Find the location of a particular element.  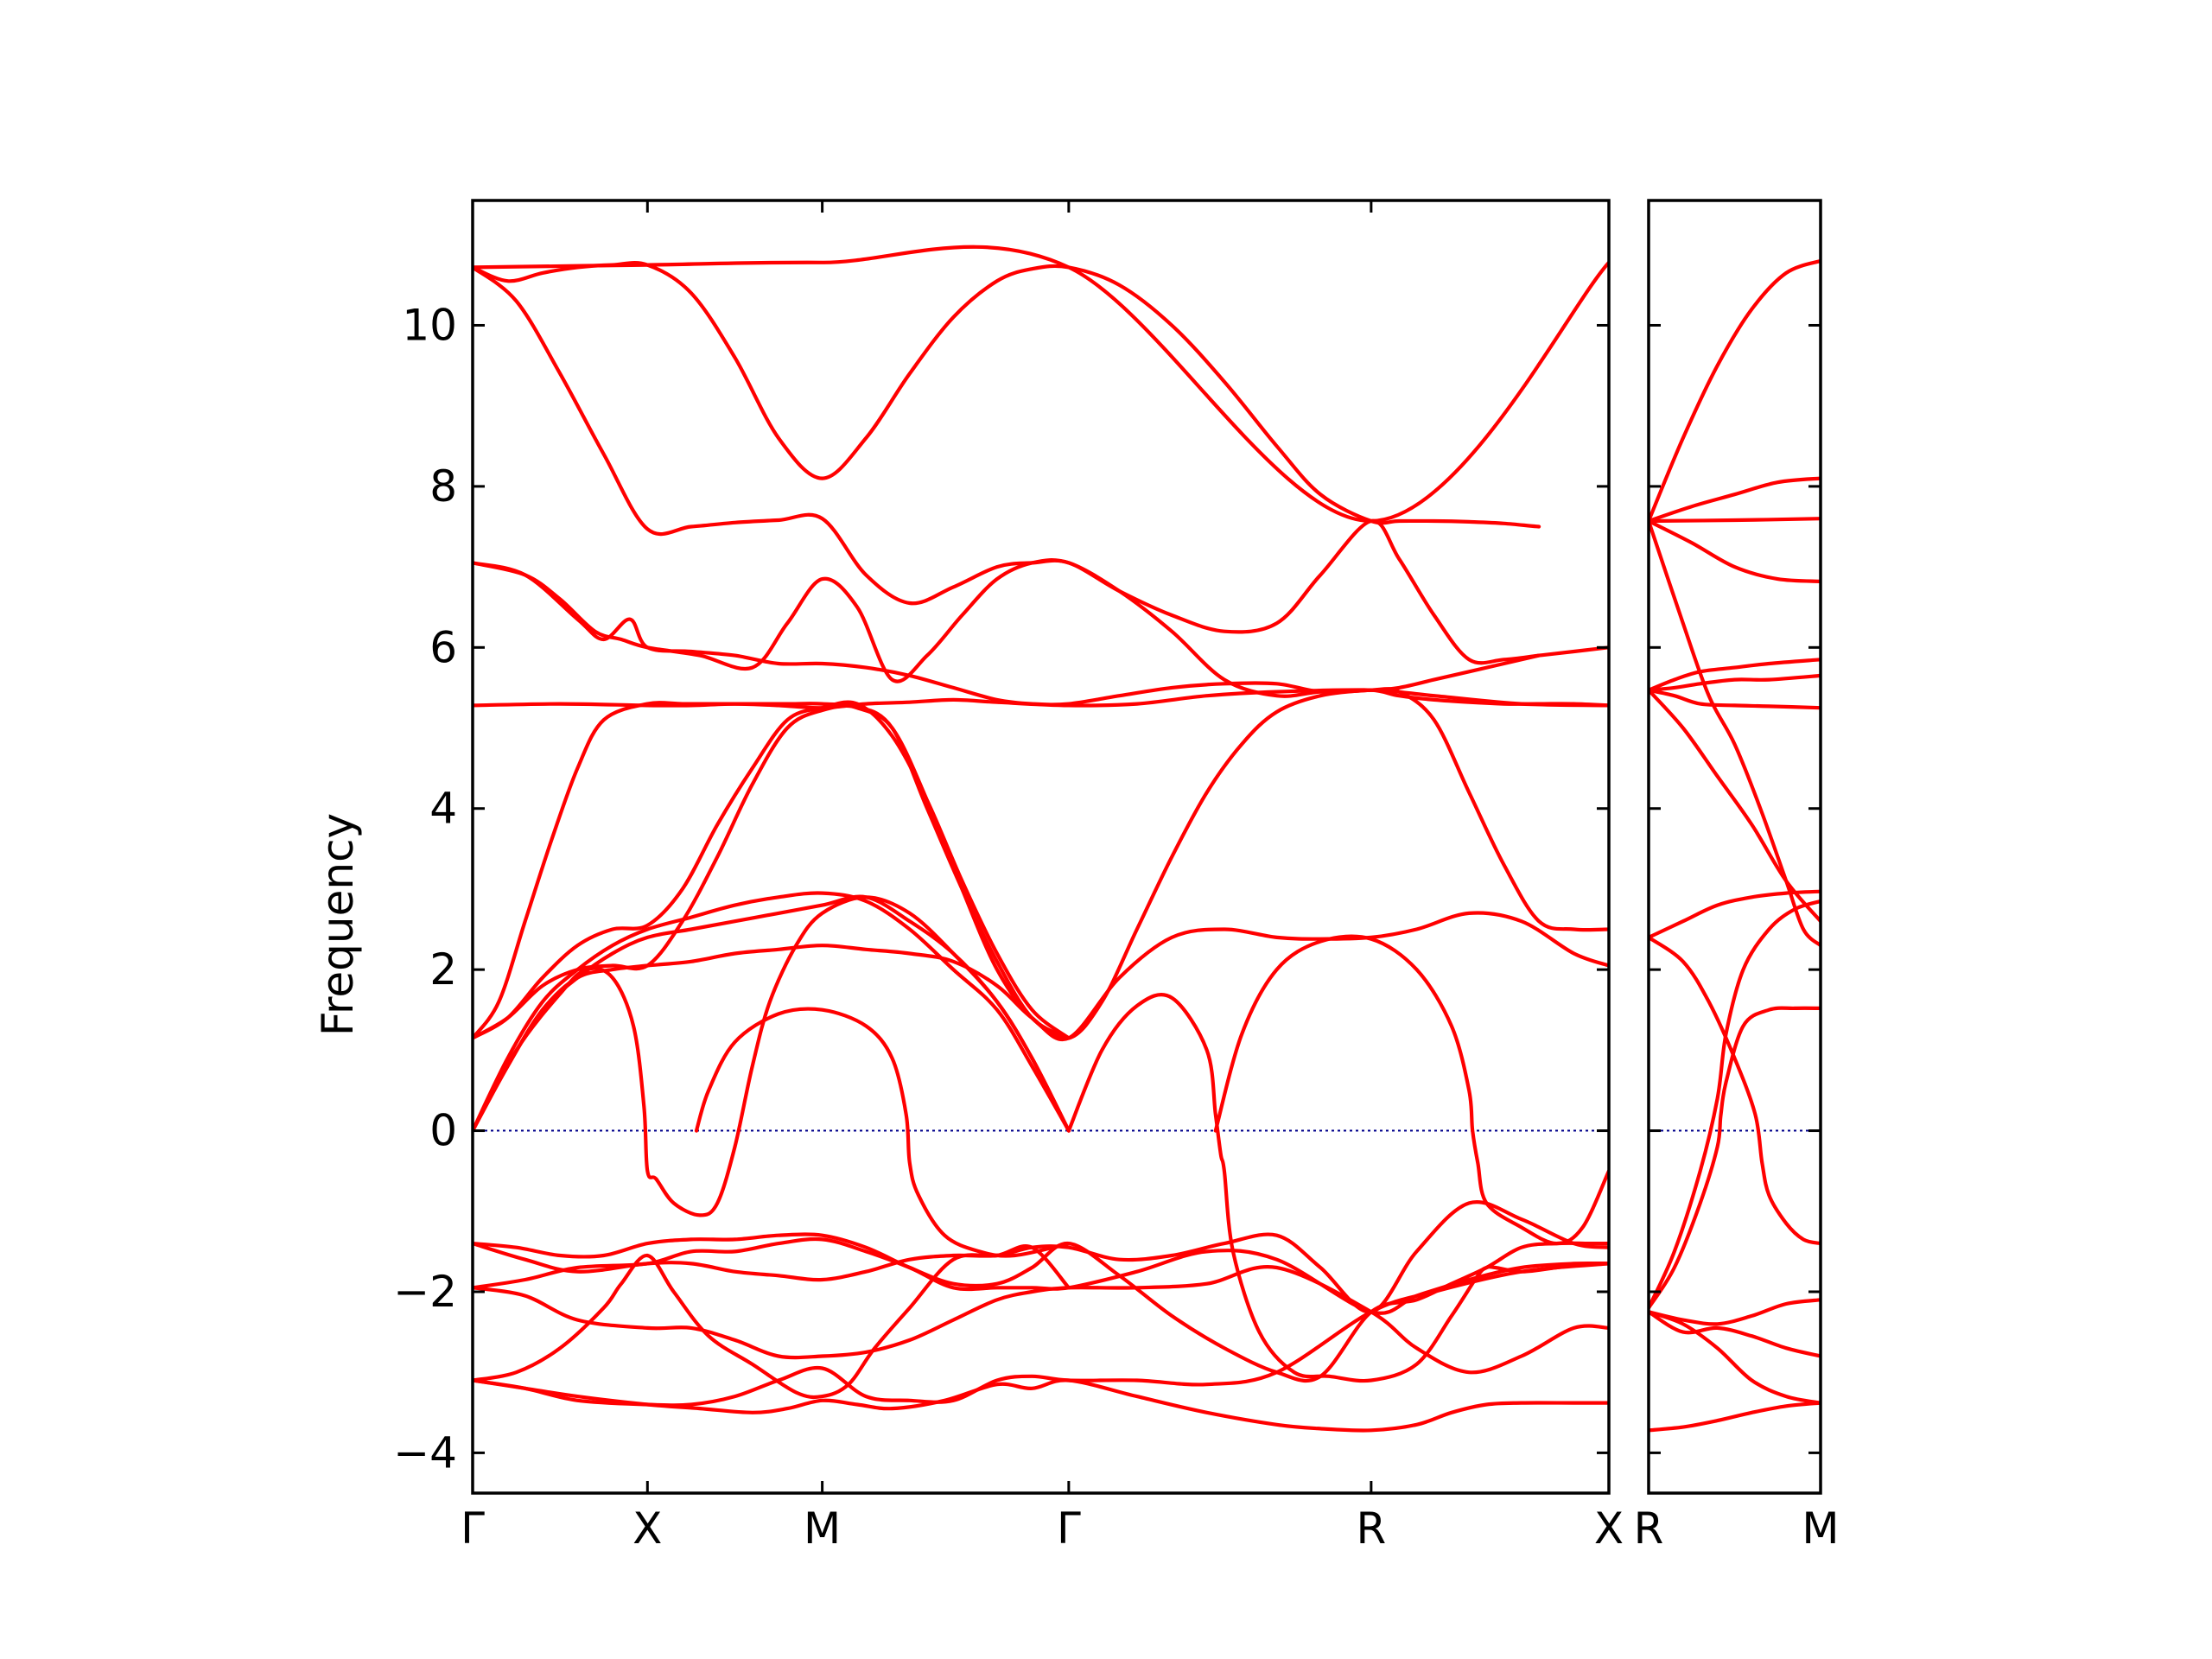

y-axis-label: Frequency is located at coordinates (338, 924).